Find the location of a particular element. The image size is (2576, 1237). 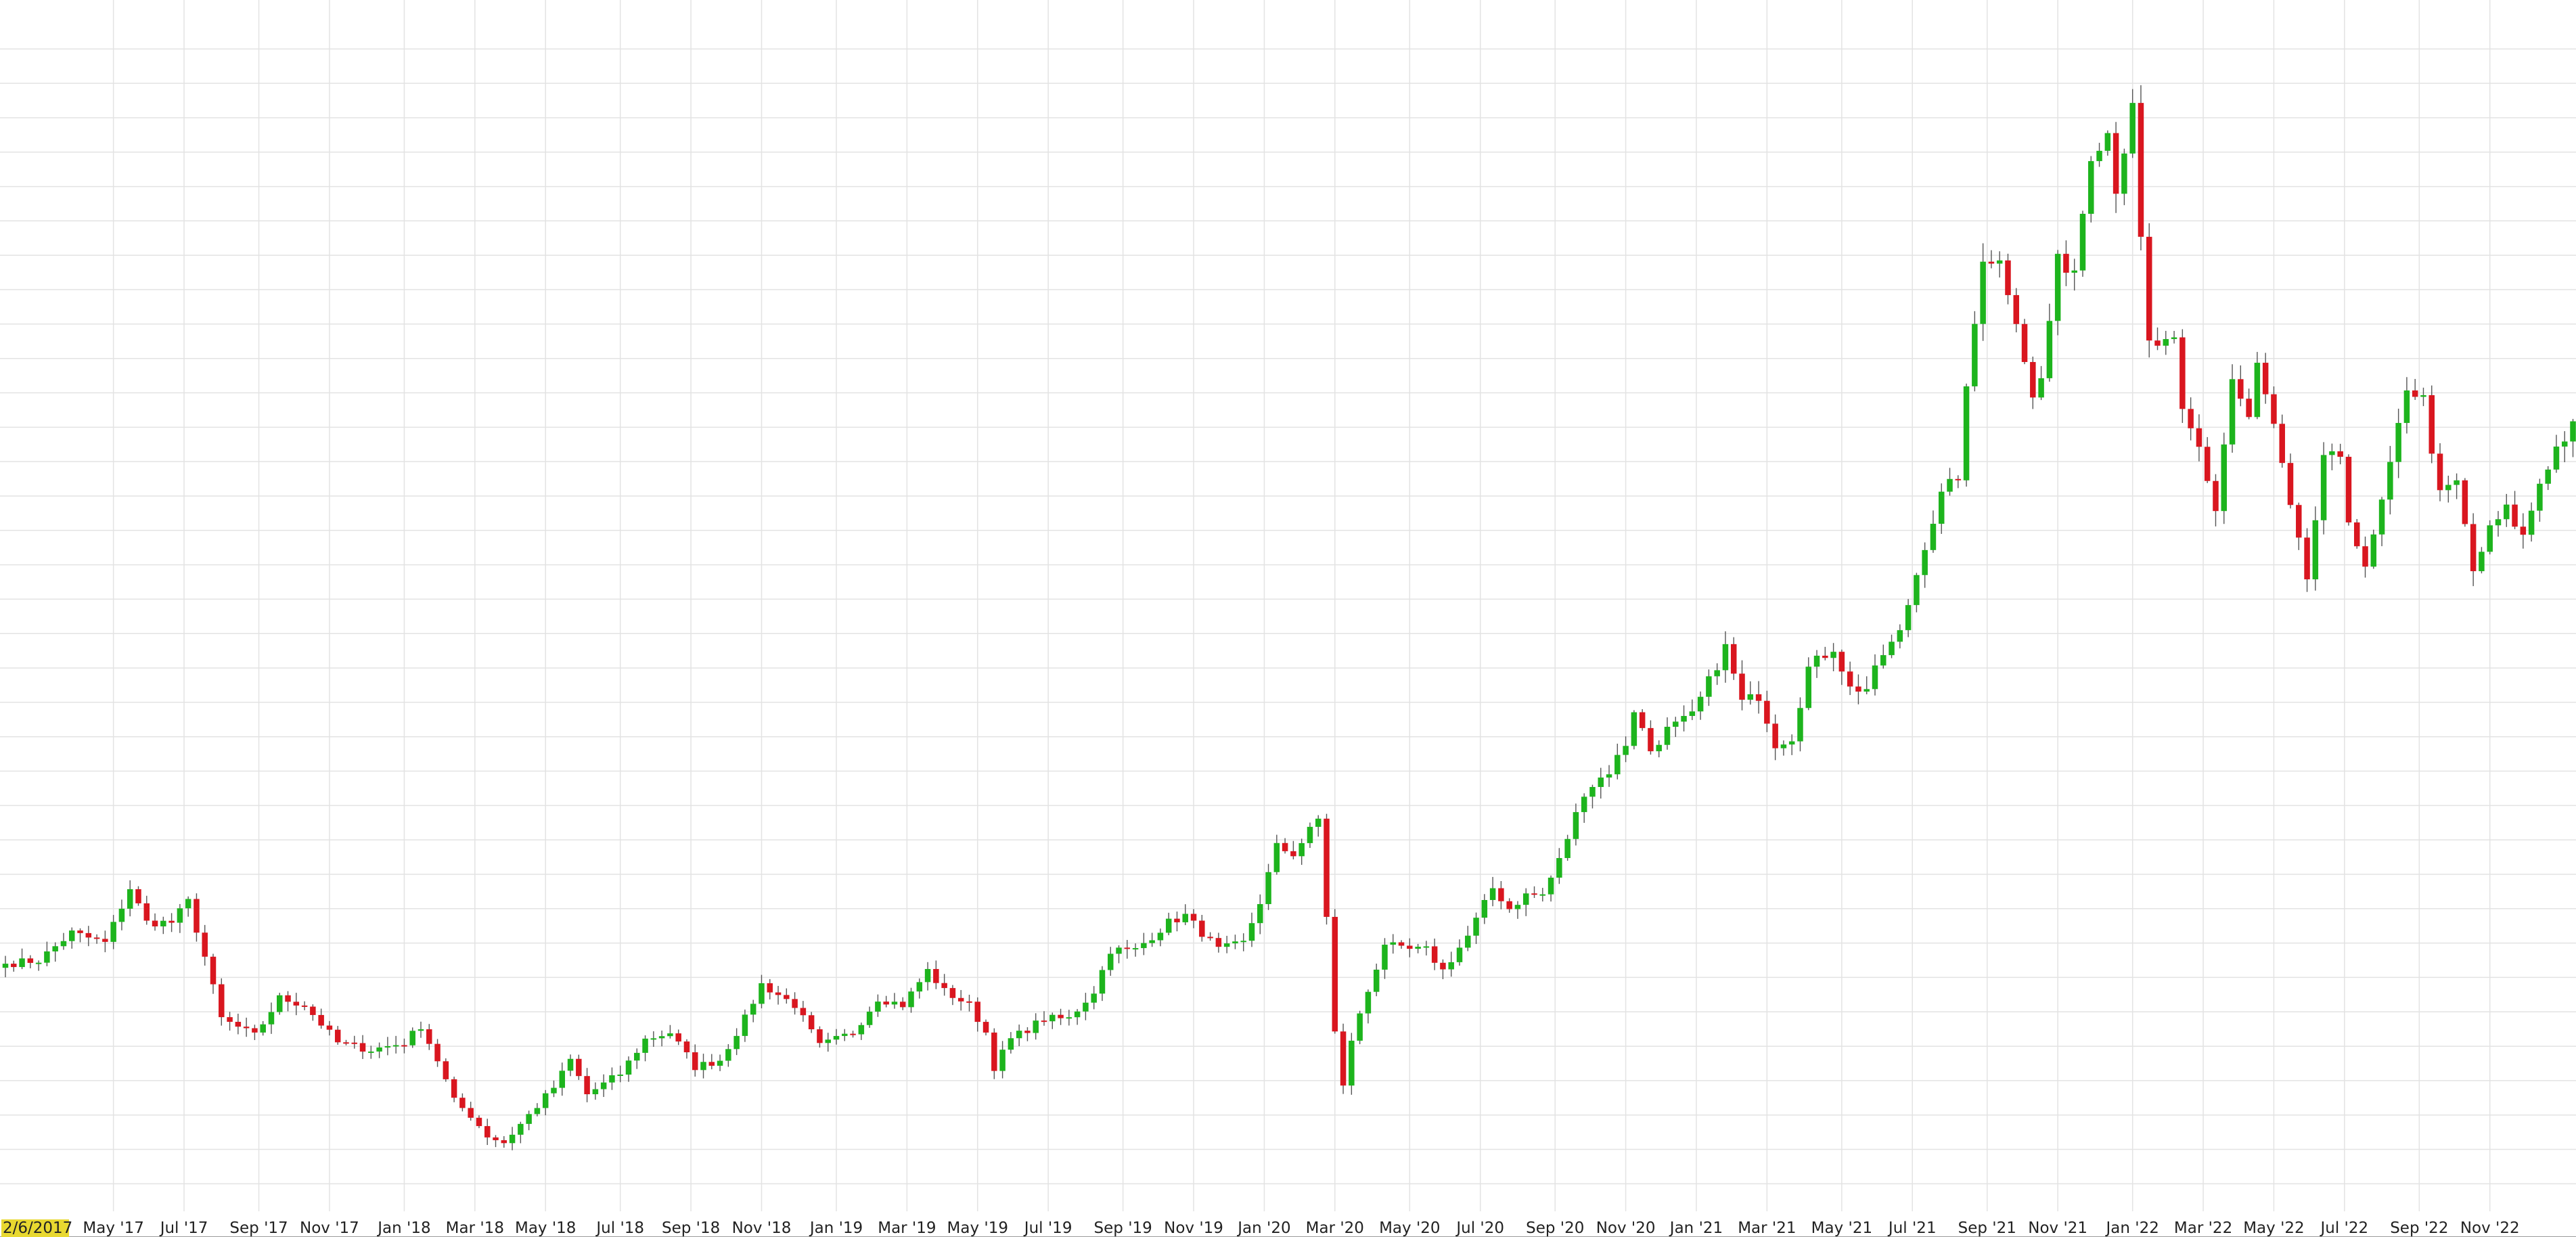

x-tick-label: Sep '17 is located at coordinates (258, 1228).